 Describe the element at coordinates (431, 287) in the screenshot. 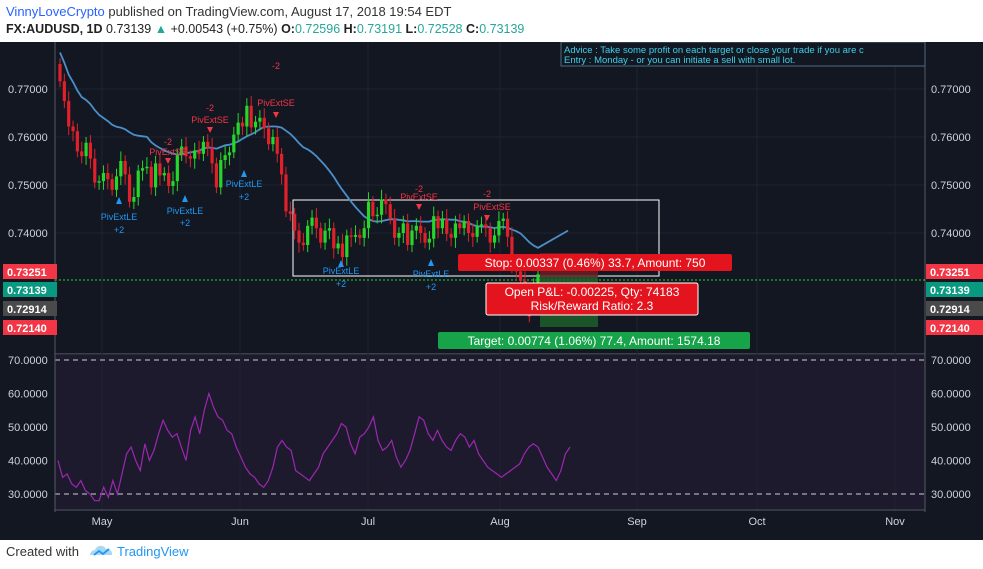

I see `svg-text: +2` at that location.